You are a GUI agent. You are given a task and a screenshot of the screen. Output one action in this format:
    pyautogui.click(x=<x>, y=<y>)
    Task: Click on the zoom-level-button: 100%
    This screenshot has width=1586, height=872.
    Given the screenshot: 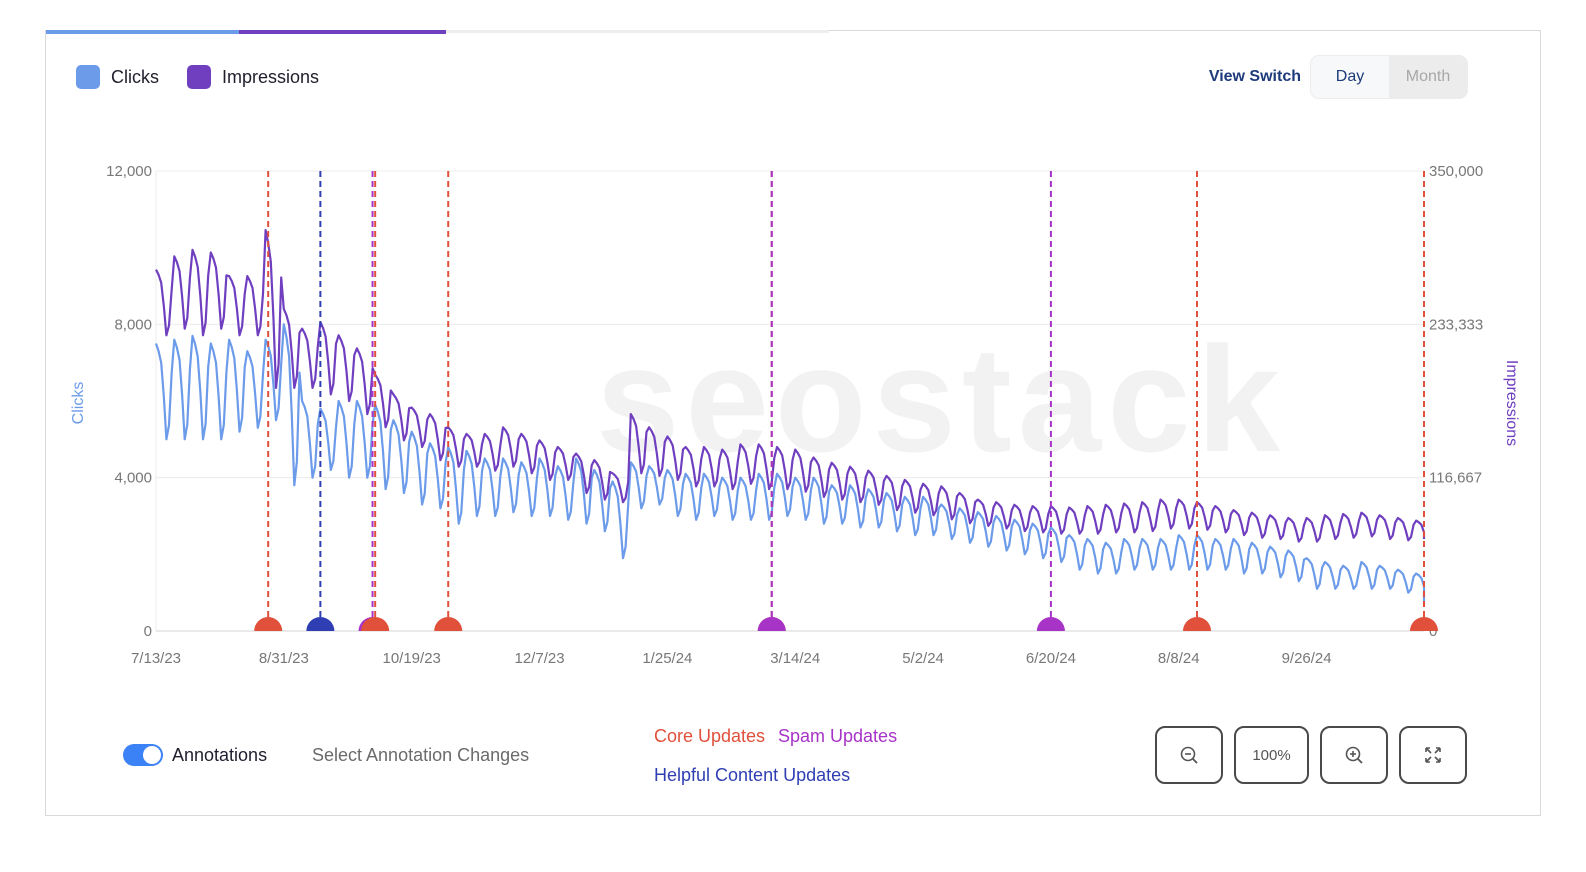 What is the action you would take?
    pyautogui.click(x=1271, y=755)
    